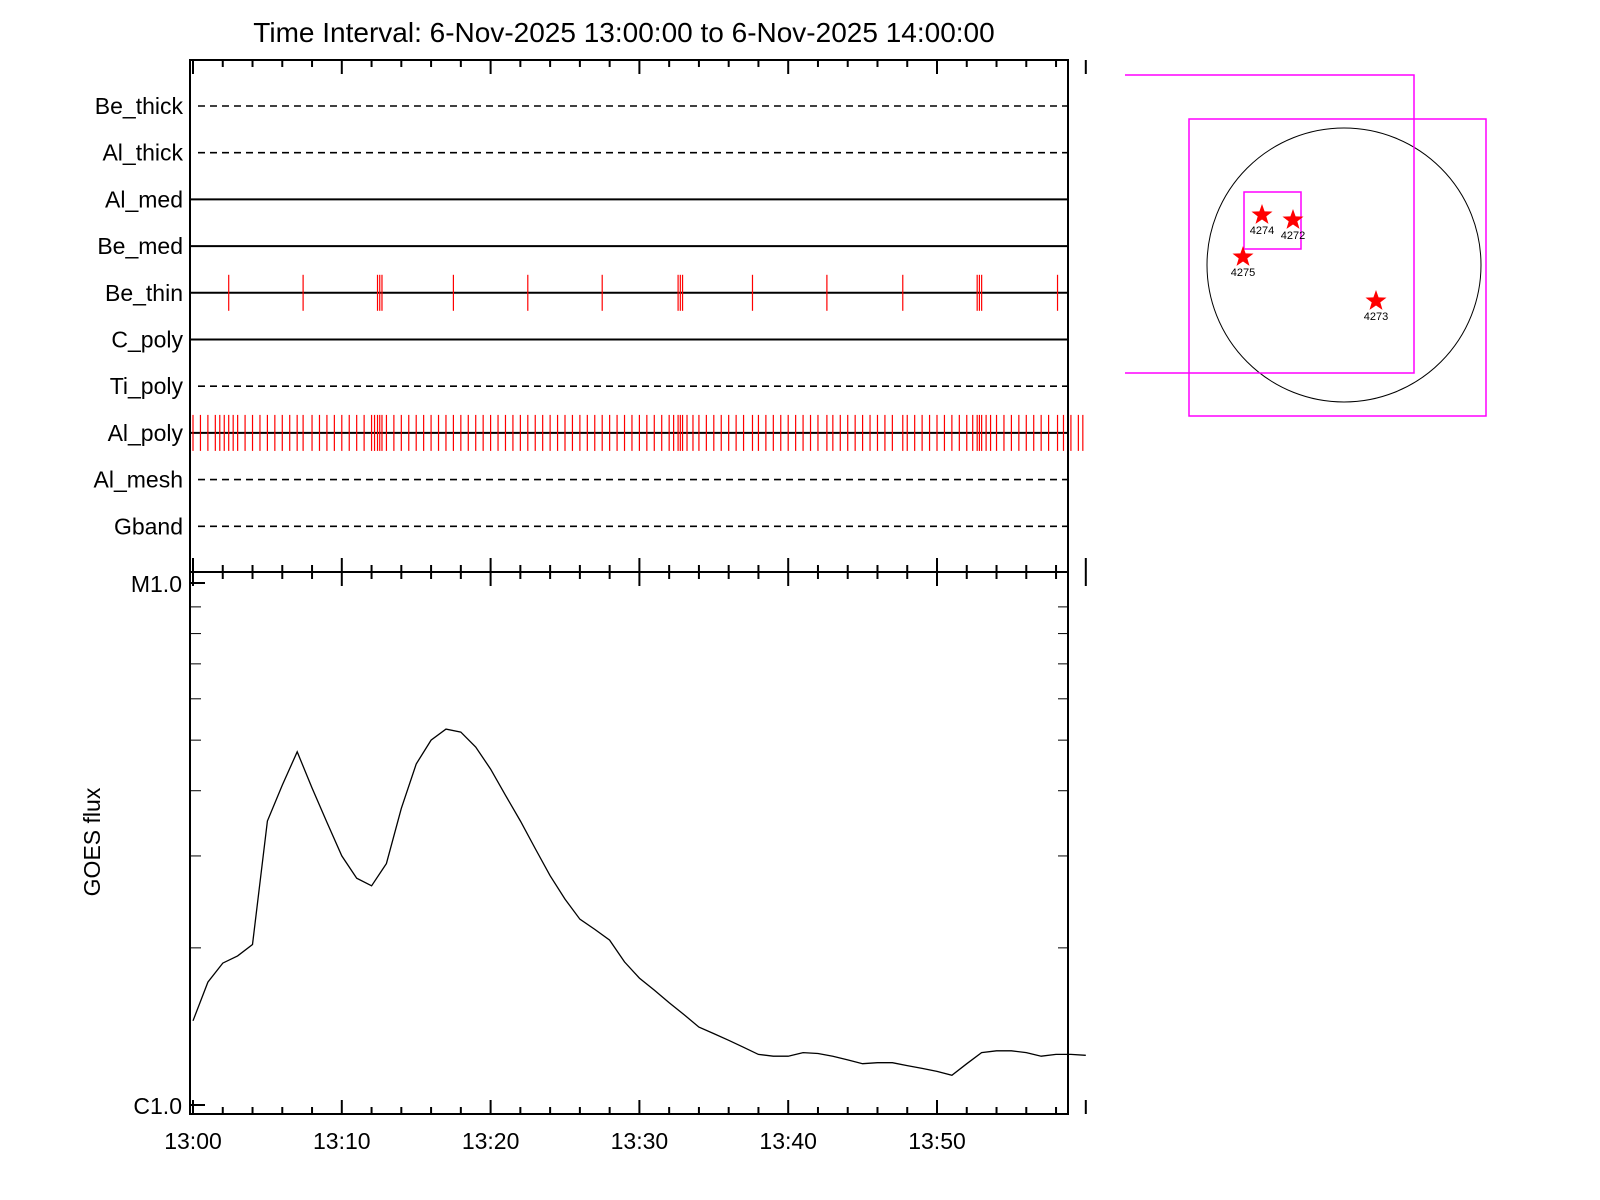  What do you see at coordinates (139, 106) in the screenshot?
I see `filter-row-label: Be_thick` at bounding box center [139, 106].